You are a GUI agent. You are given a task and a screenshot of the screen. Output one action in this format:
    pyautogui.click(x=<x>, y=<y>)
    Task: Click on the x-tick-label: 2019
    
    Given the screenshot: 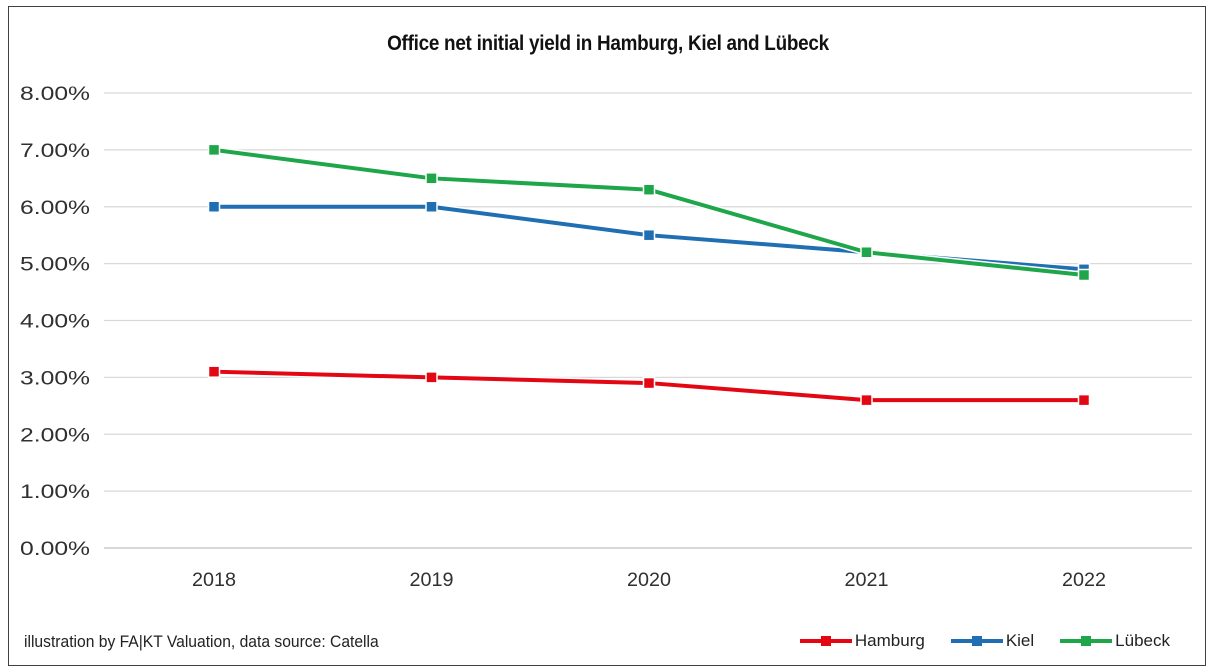 What is the action you would take?
    pyautogui.click(x=432, y=580)
    